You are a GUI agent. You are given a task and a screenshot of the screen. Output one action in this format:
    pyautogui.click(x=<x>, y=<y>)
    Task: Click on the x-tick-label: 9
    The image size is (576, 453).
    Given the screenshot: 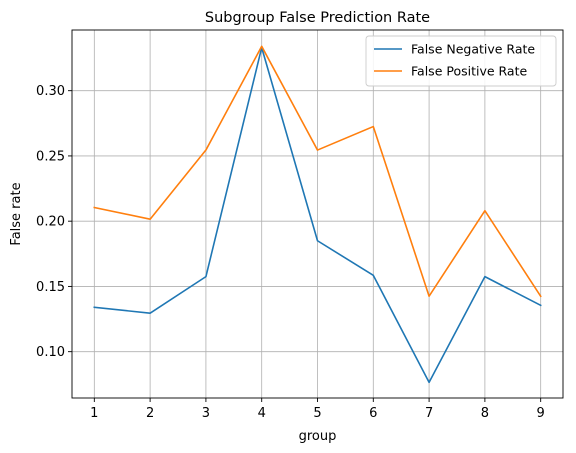 What is the action you would take?
    pyautogui.click(x=541, y=413)
    